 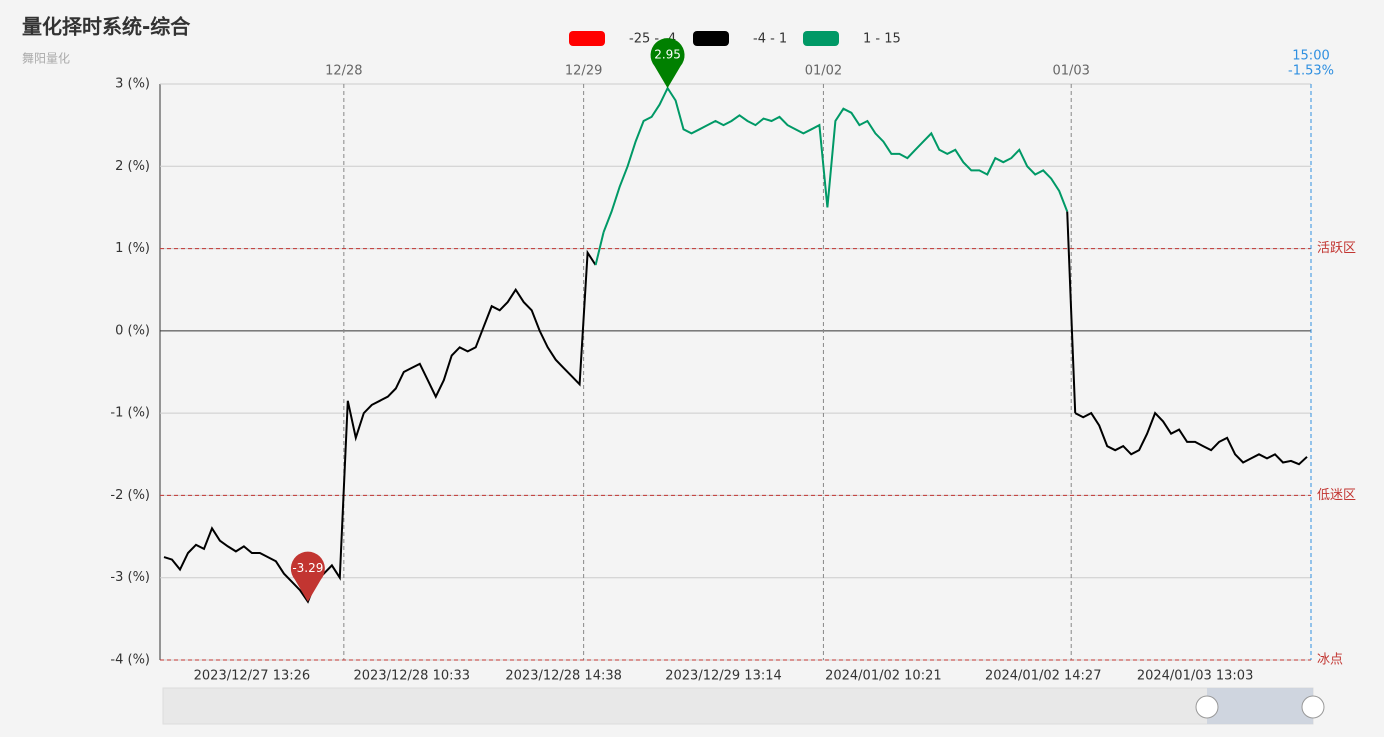 What do you see at coordinates (252, 676) in the screenshot?
I see `x-tick-label: 2023/12/27 13:26` at bounding box center [252, 676].